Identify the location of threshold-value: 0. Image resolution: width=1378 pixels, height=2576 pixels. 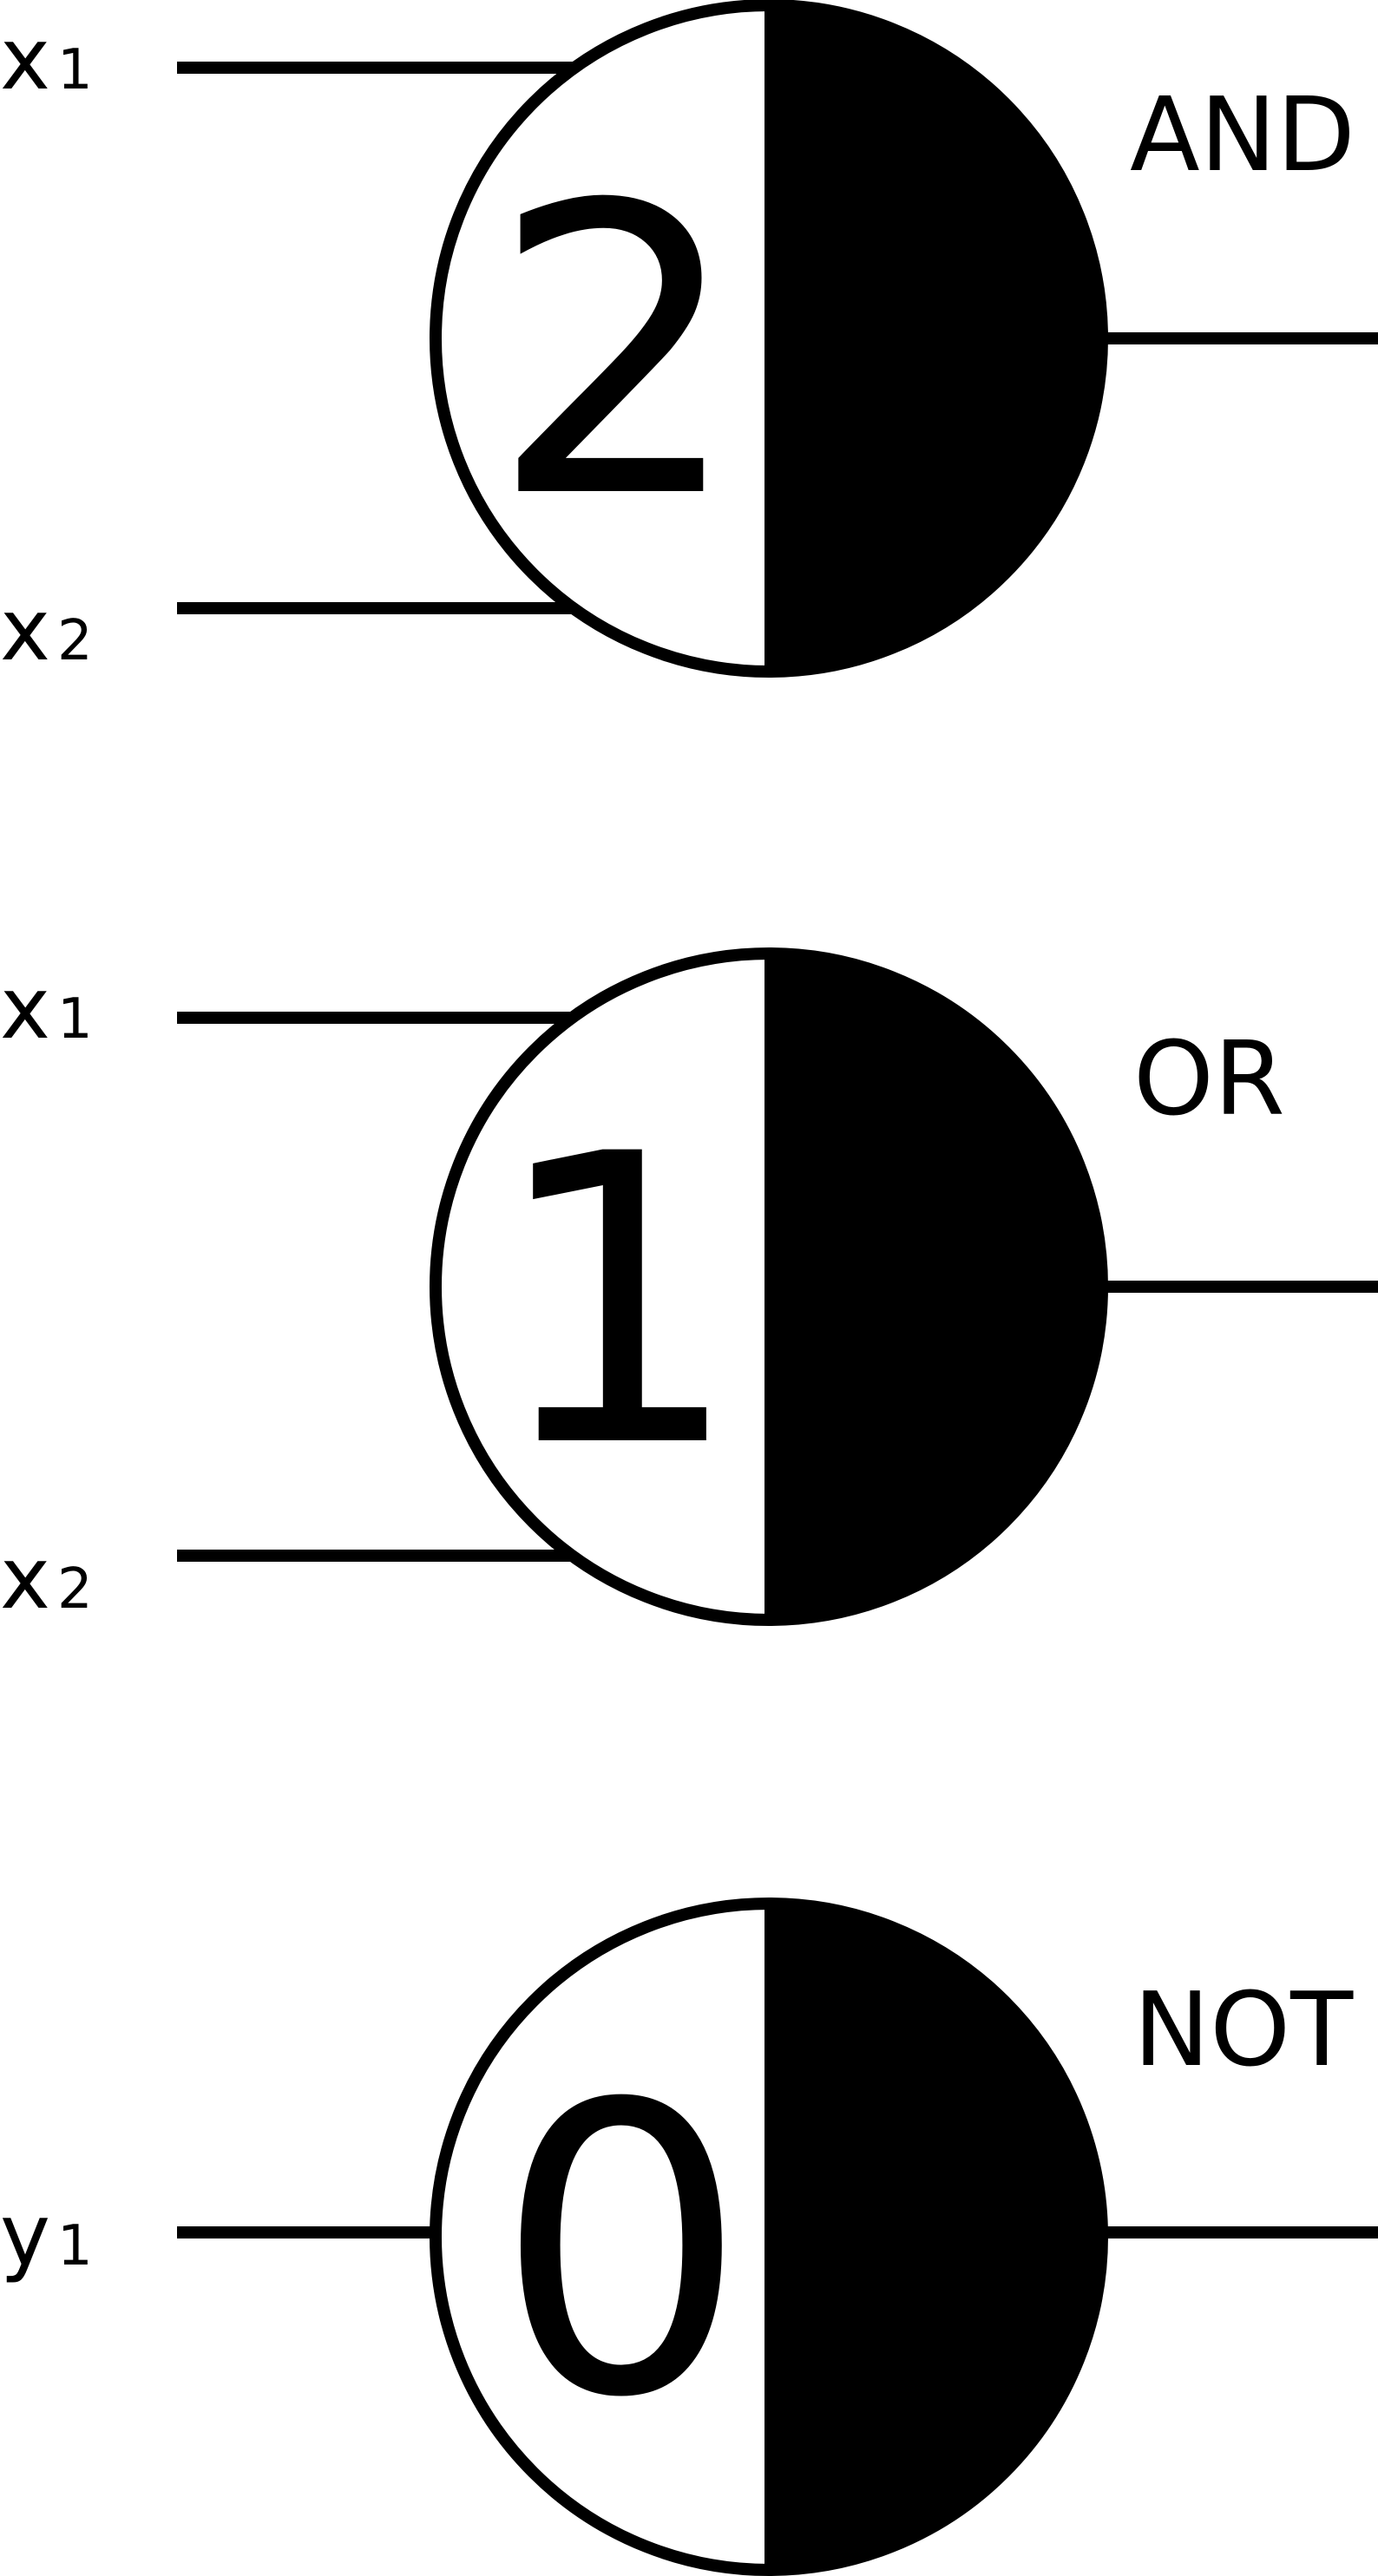
(622, 2253).